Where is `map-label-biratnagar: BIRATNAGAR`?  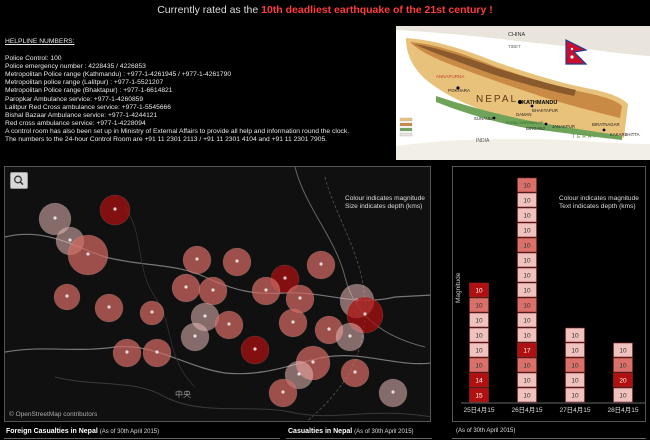
map-label-biratnagar: BIRATNAGAR is located at coordinates (606, 124).